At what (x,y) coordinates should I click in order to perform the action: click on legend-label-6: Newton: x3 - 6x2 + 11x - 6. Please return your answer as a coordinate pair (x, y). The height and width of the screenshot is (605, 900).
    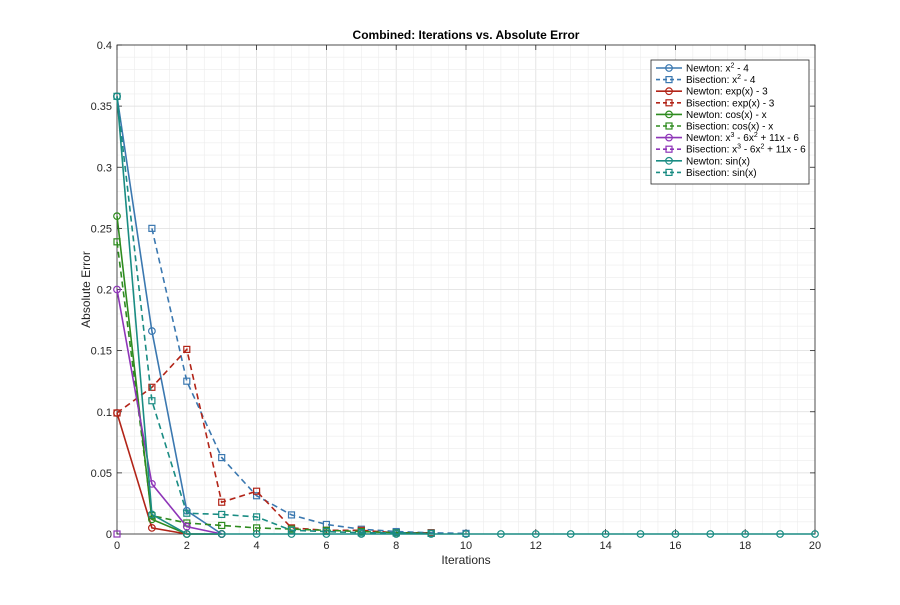
    Looking at the image, I should click on (742, 138).